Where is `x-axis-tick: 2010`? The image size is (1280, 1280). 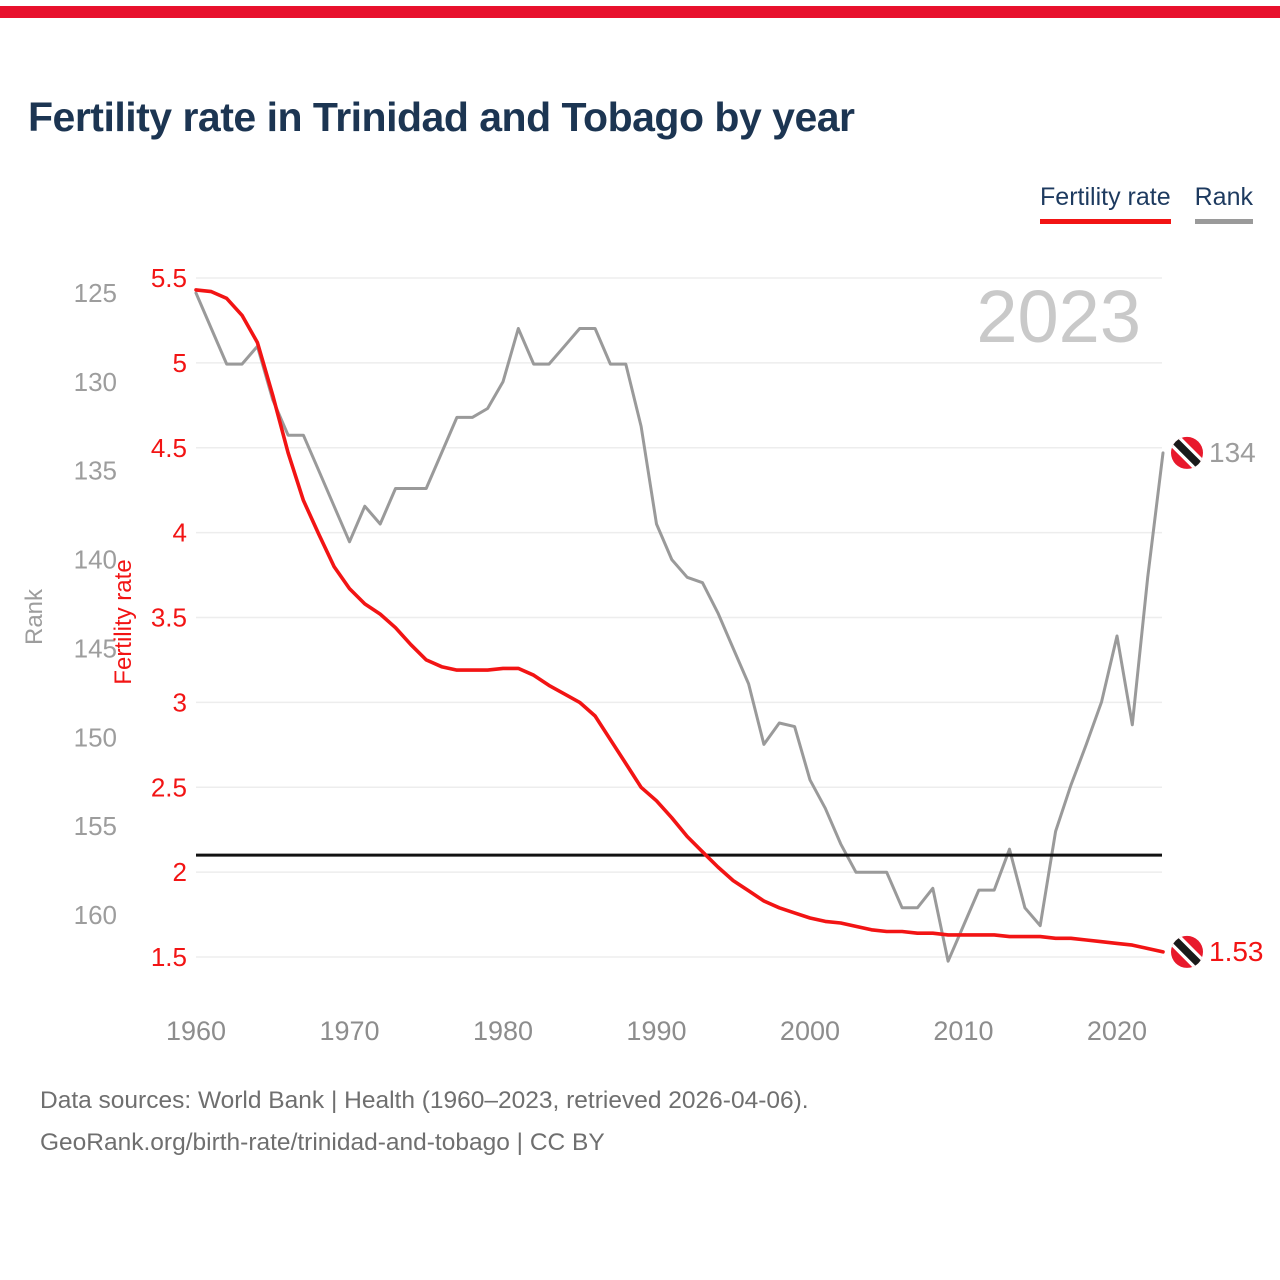
x-axis-tick: 2010 is located at coordinates (963, 1031).